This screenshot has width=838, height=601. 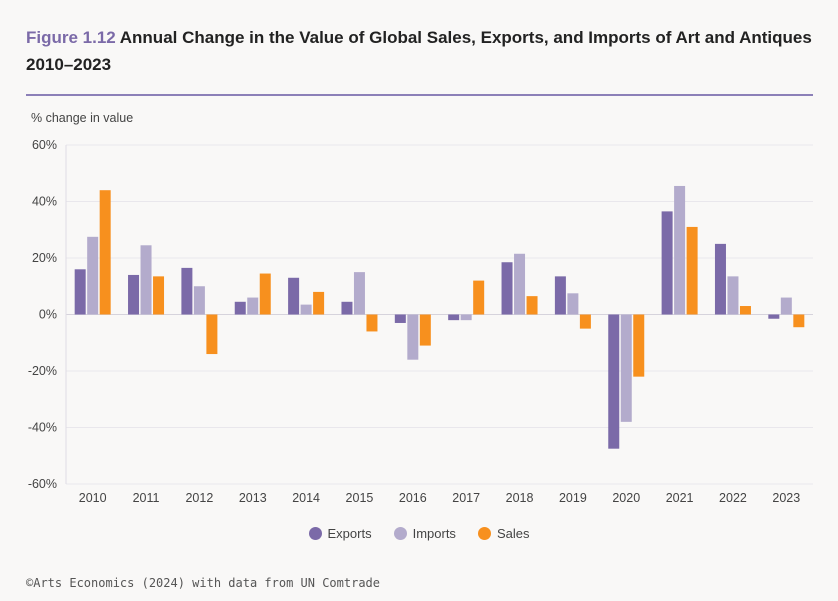 I want to click on bar-exports-2019, so click(x=560, y=295).